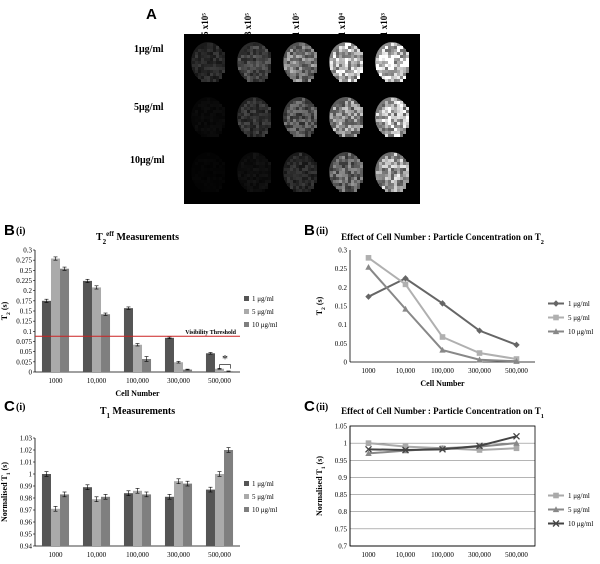 Image resolution: width=600 pixels, height=564 pixels. I want to click on panel-c-i-sub: (i), so click(21, 407).